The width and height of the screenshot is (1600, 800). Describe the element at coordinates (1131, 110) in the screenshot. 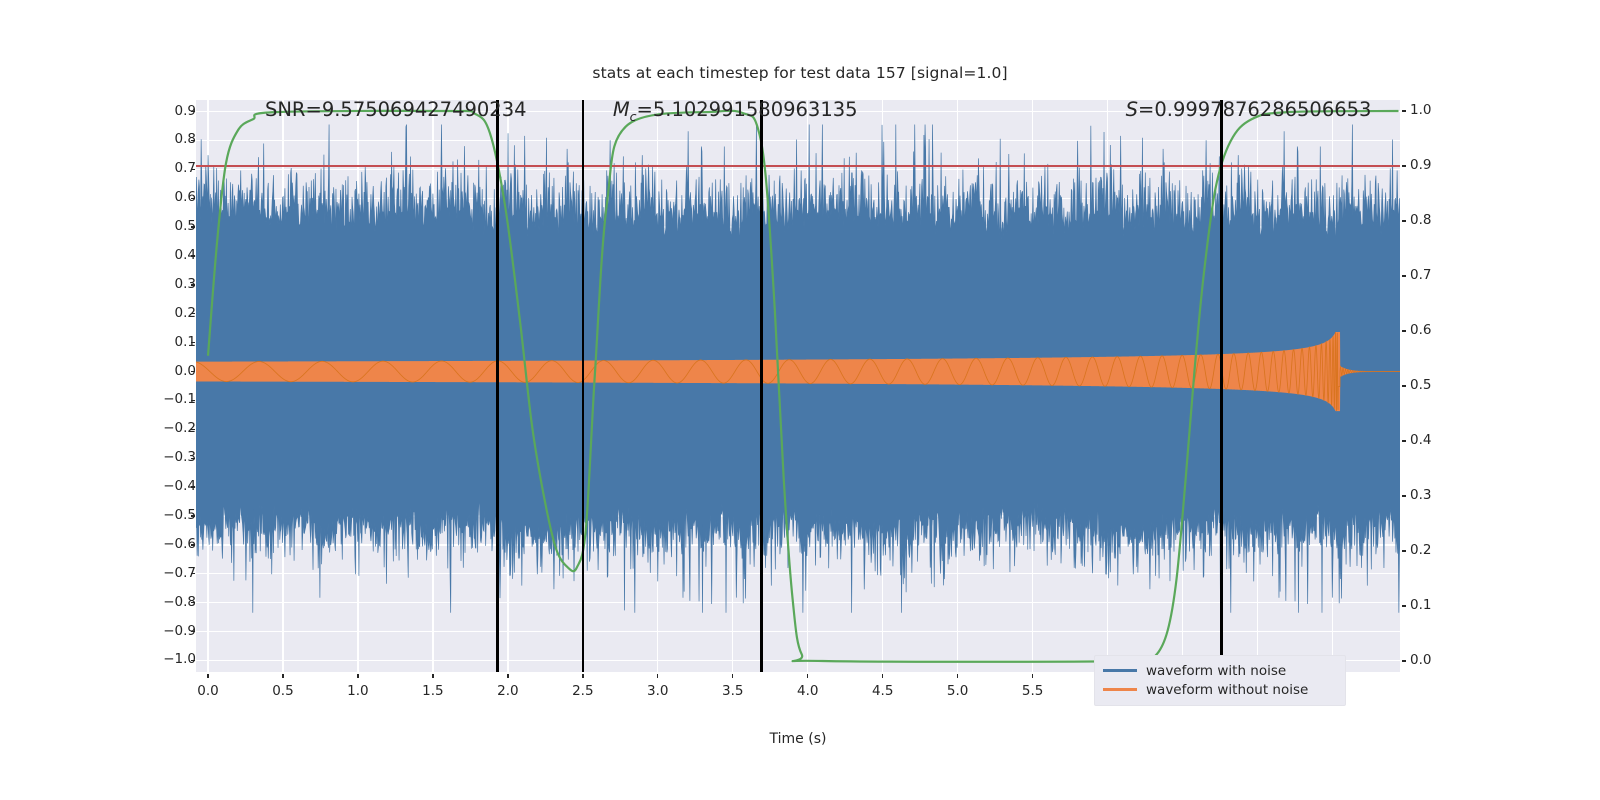

I see `score-symbol: S` at that location.